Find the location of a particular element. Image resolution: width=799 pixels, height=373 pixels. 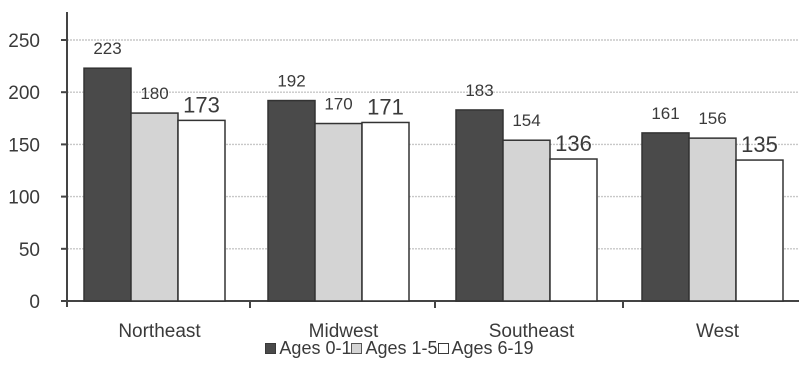

y-tick-label: 200 is located at coordinates (24, 93).